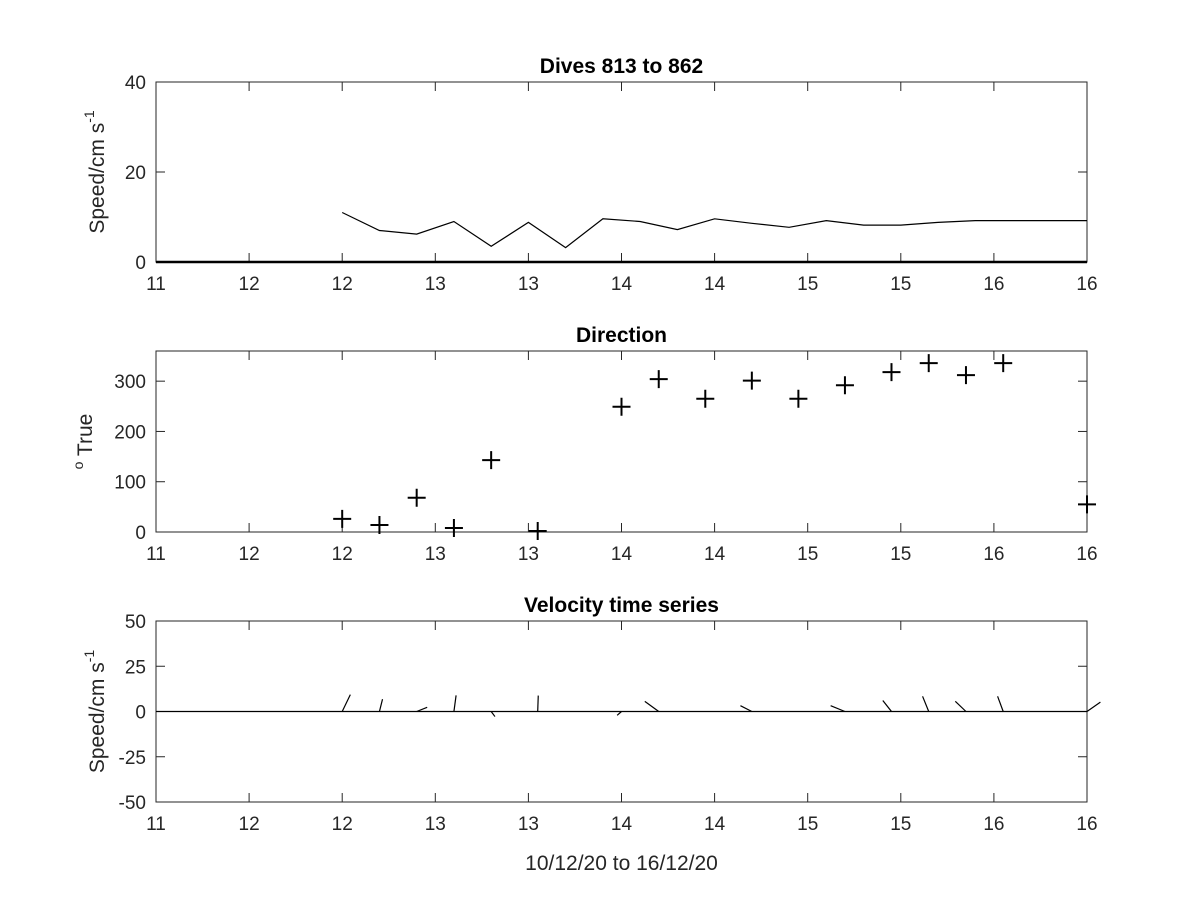  What do you see at coordinates (621, 66) in the screenshot?
I see `subplot-title: Dives 813 to 862` at bounding box center [621, 66].